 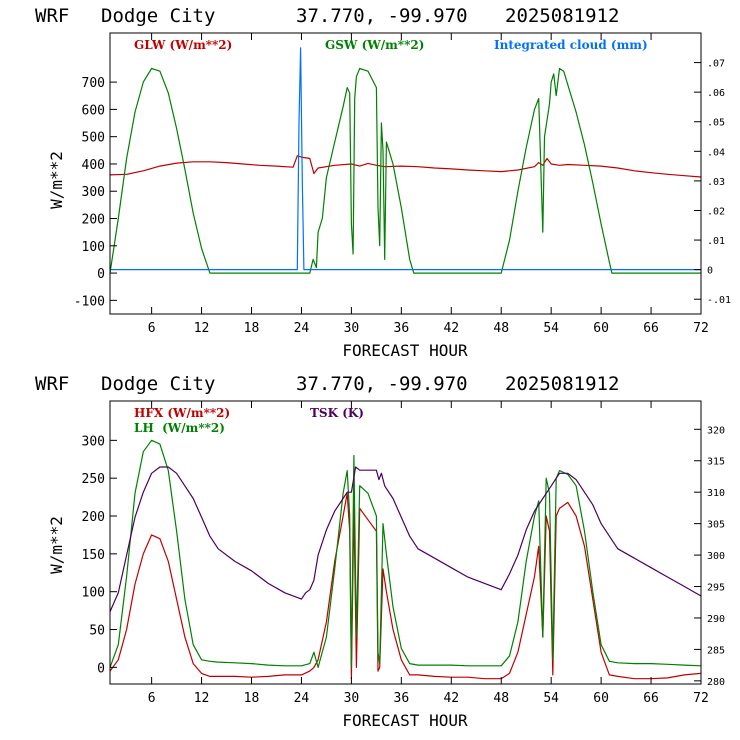 What do you see at coordinates (716, 152) in the screenshot?
I see `y2-tick-label: .04` at bounding box center [716, 152].